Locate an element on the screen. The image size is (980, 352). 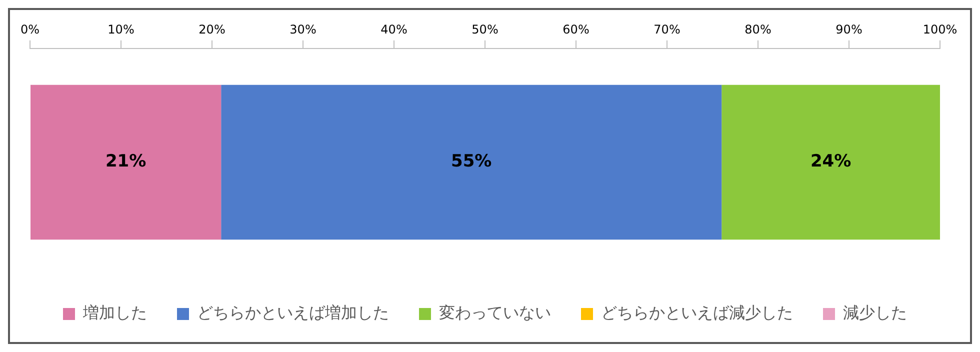
data-label: 24% is located at coordinates (831, 162).